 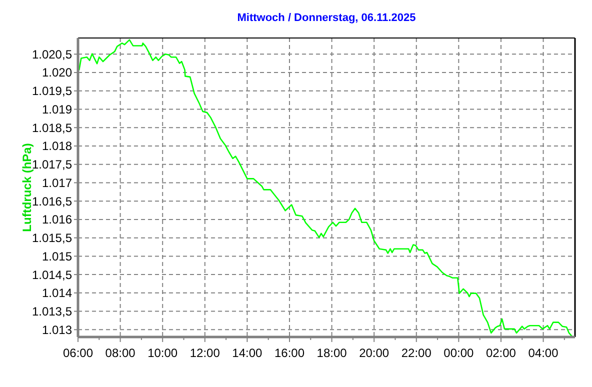 I want to click on y-tick-label: 1.015, so click(x=57, y=256).